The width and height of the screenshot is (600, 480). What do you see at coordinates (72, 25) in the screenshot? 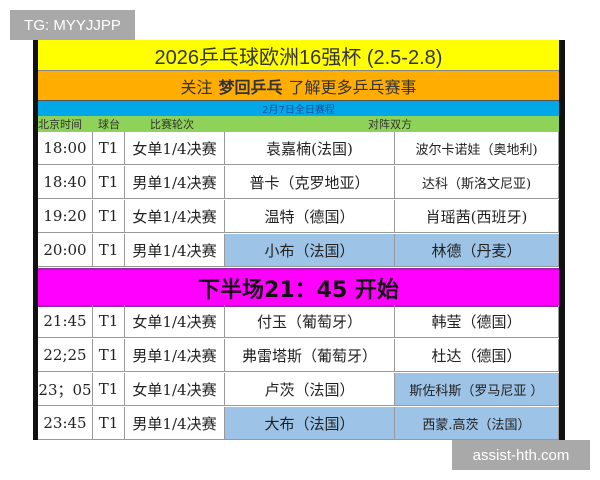
I see `watermark-top: TG: MYYJJPP` at bounding box center [72, 25].